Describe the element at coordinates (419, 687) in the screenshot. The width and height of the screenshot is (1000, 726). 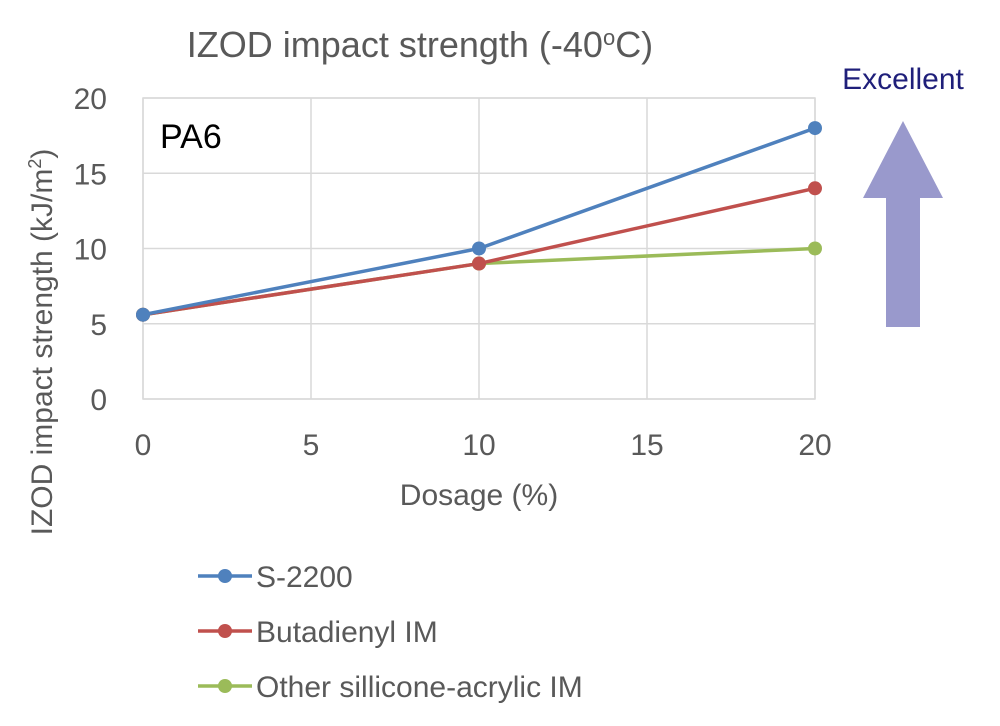
I see `legend-label: Other sillicone-acrylic IM` at that location.